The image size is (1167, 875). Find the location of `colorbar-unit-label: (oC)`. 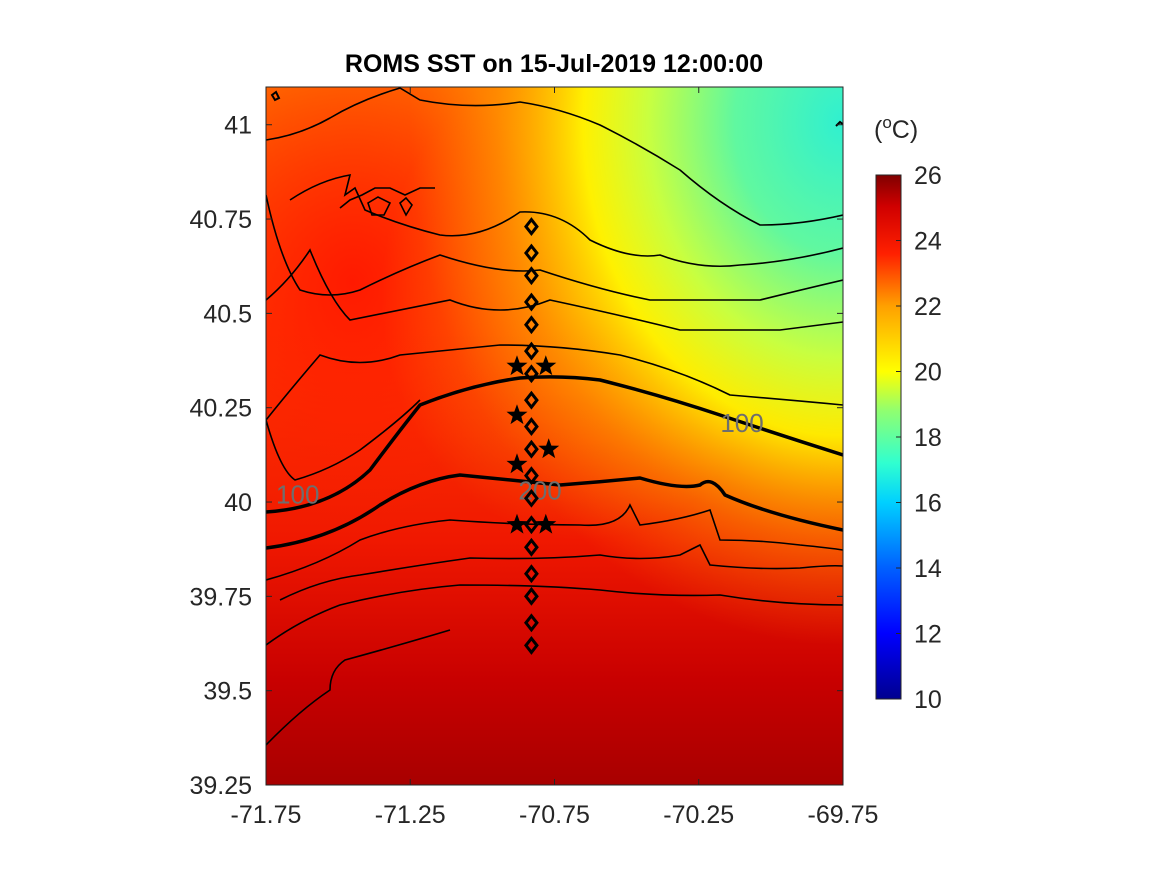

colorbar-unit-label: (oC) is located at coordinates (896, 128).